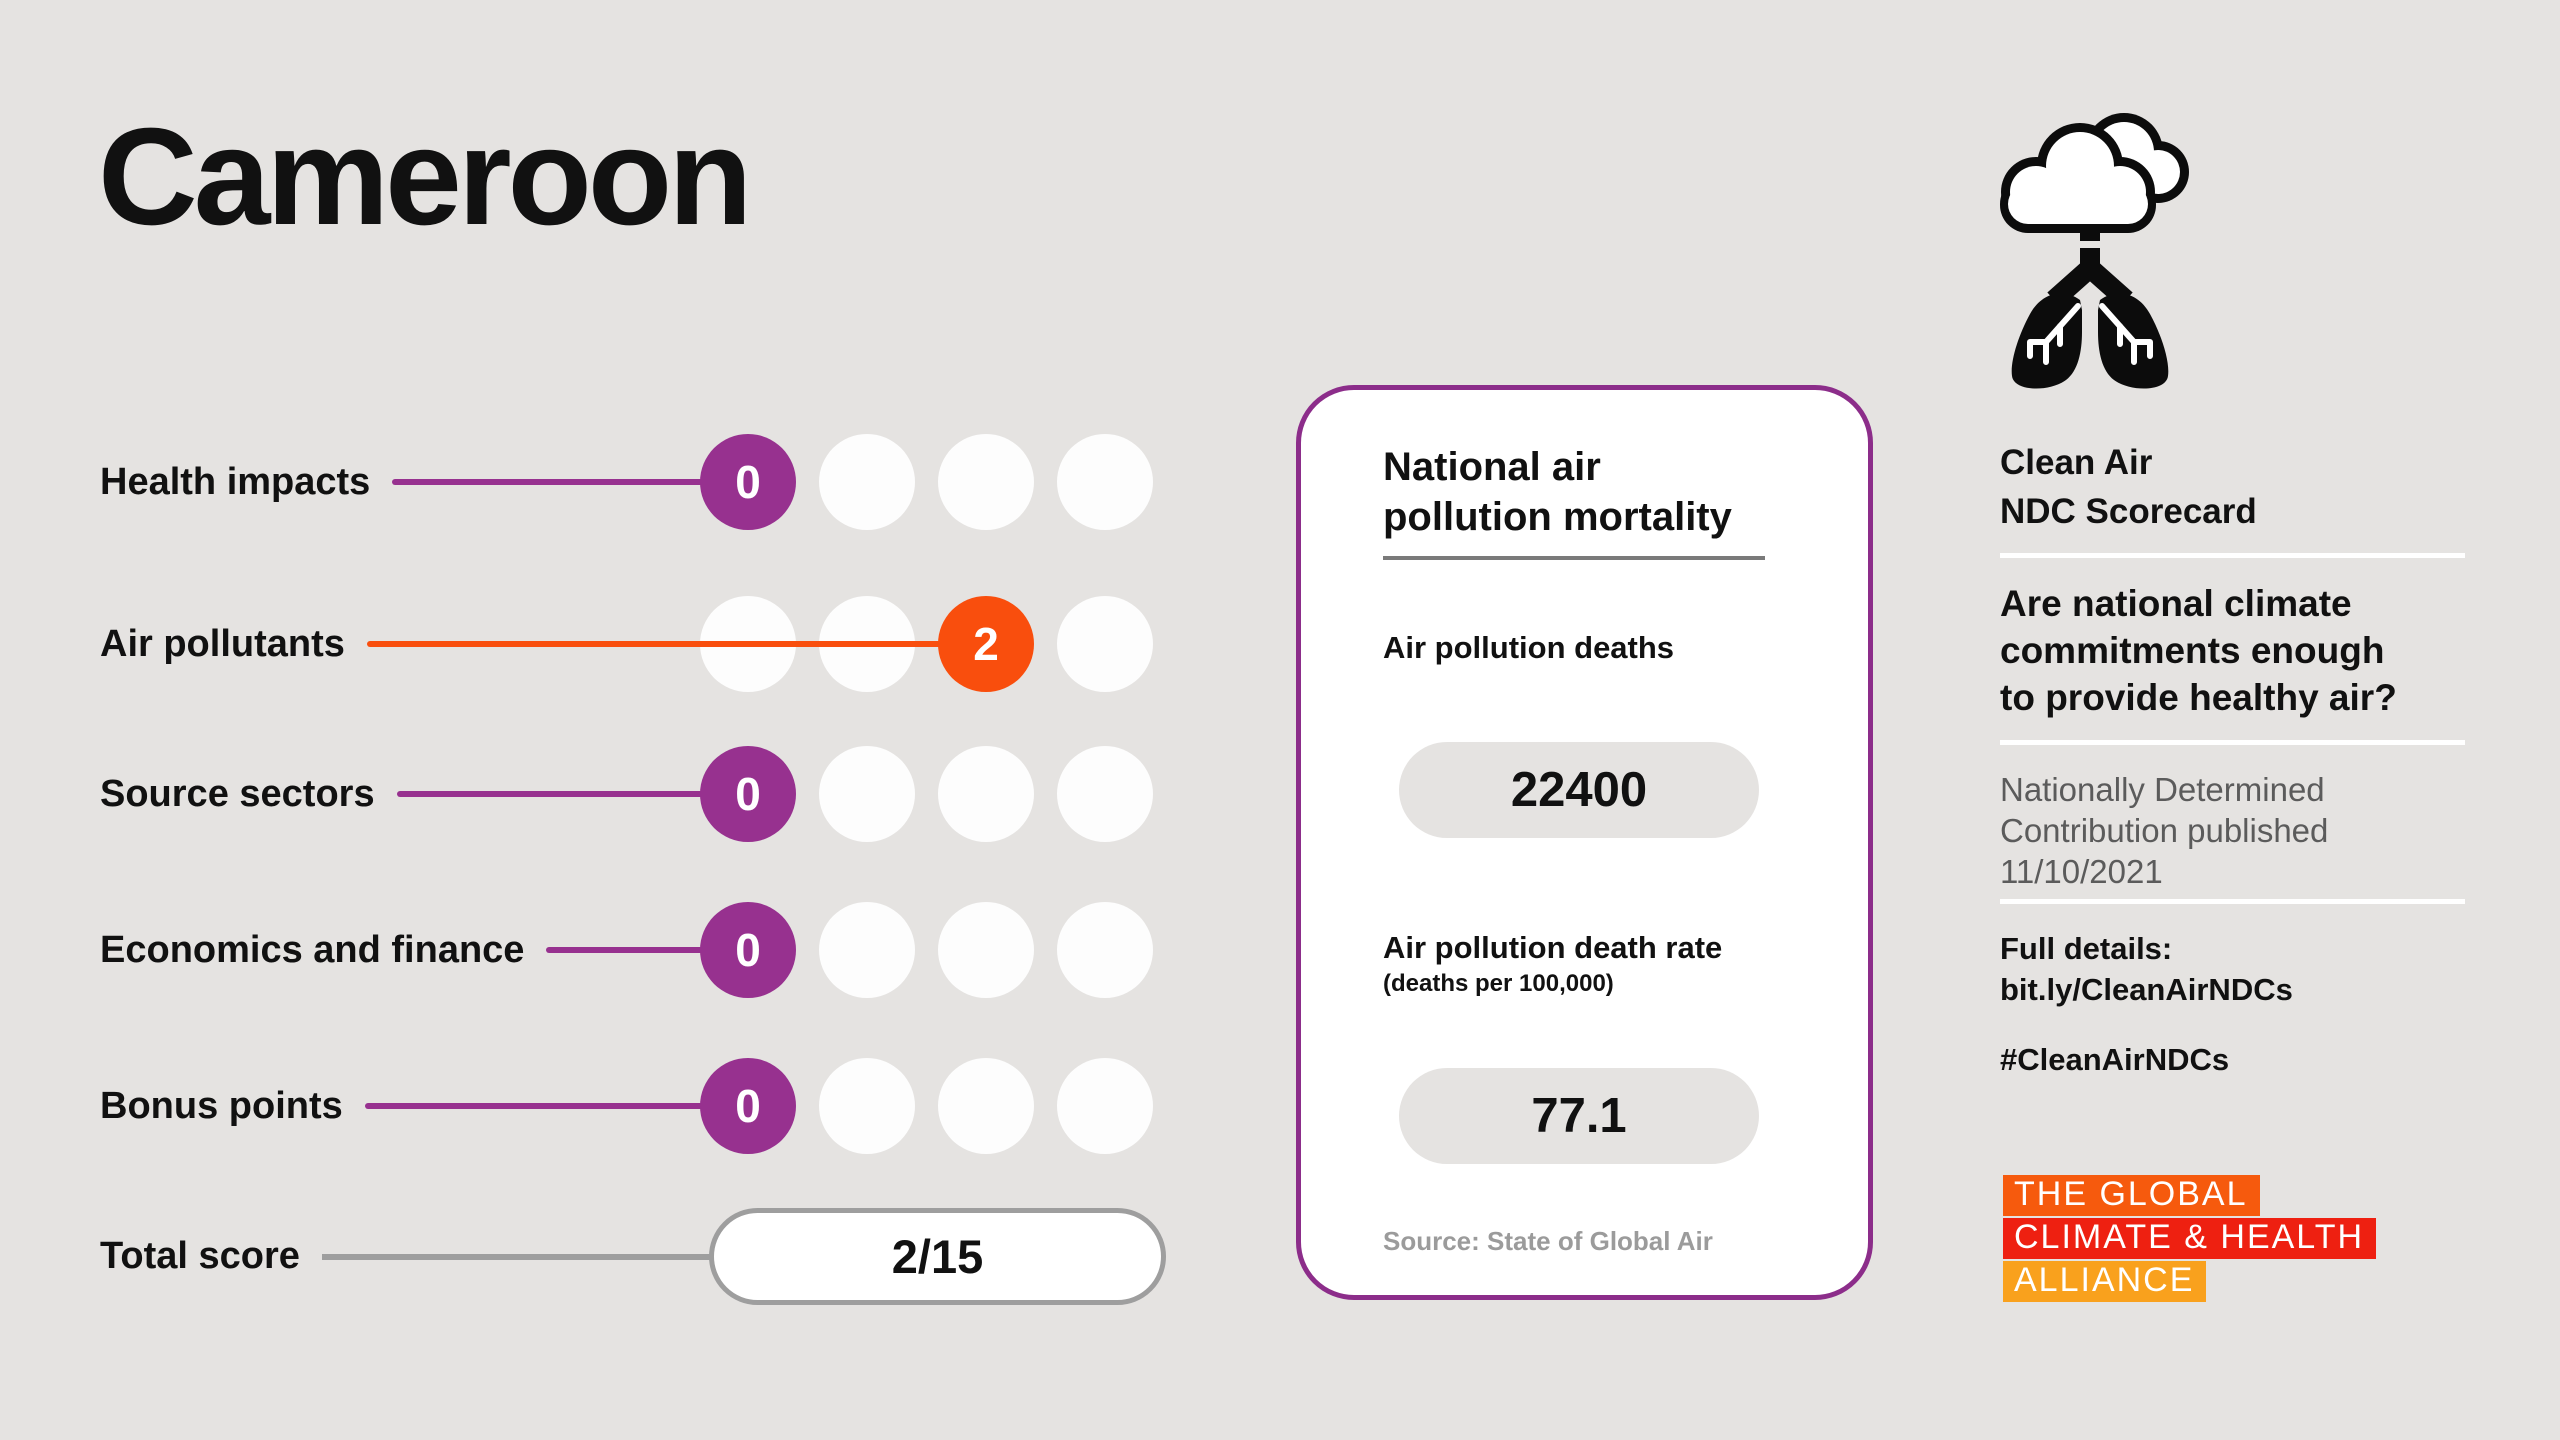 This screenshot has width=2560, height=1440. What do you see at coordinates (222, 643) in the screenshot?
I see `score-row-label: Air pollutants` at bounding box center [222, 643].